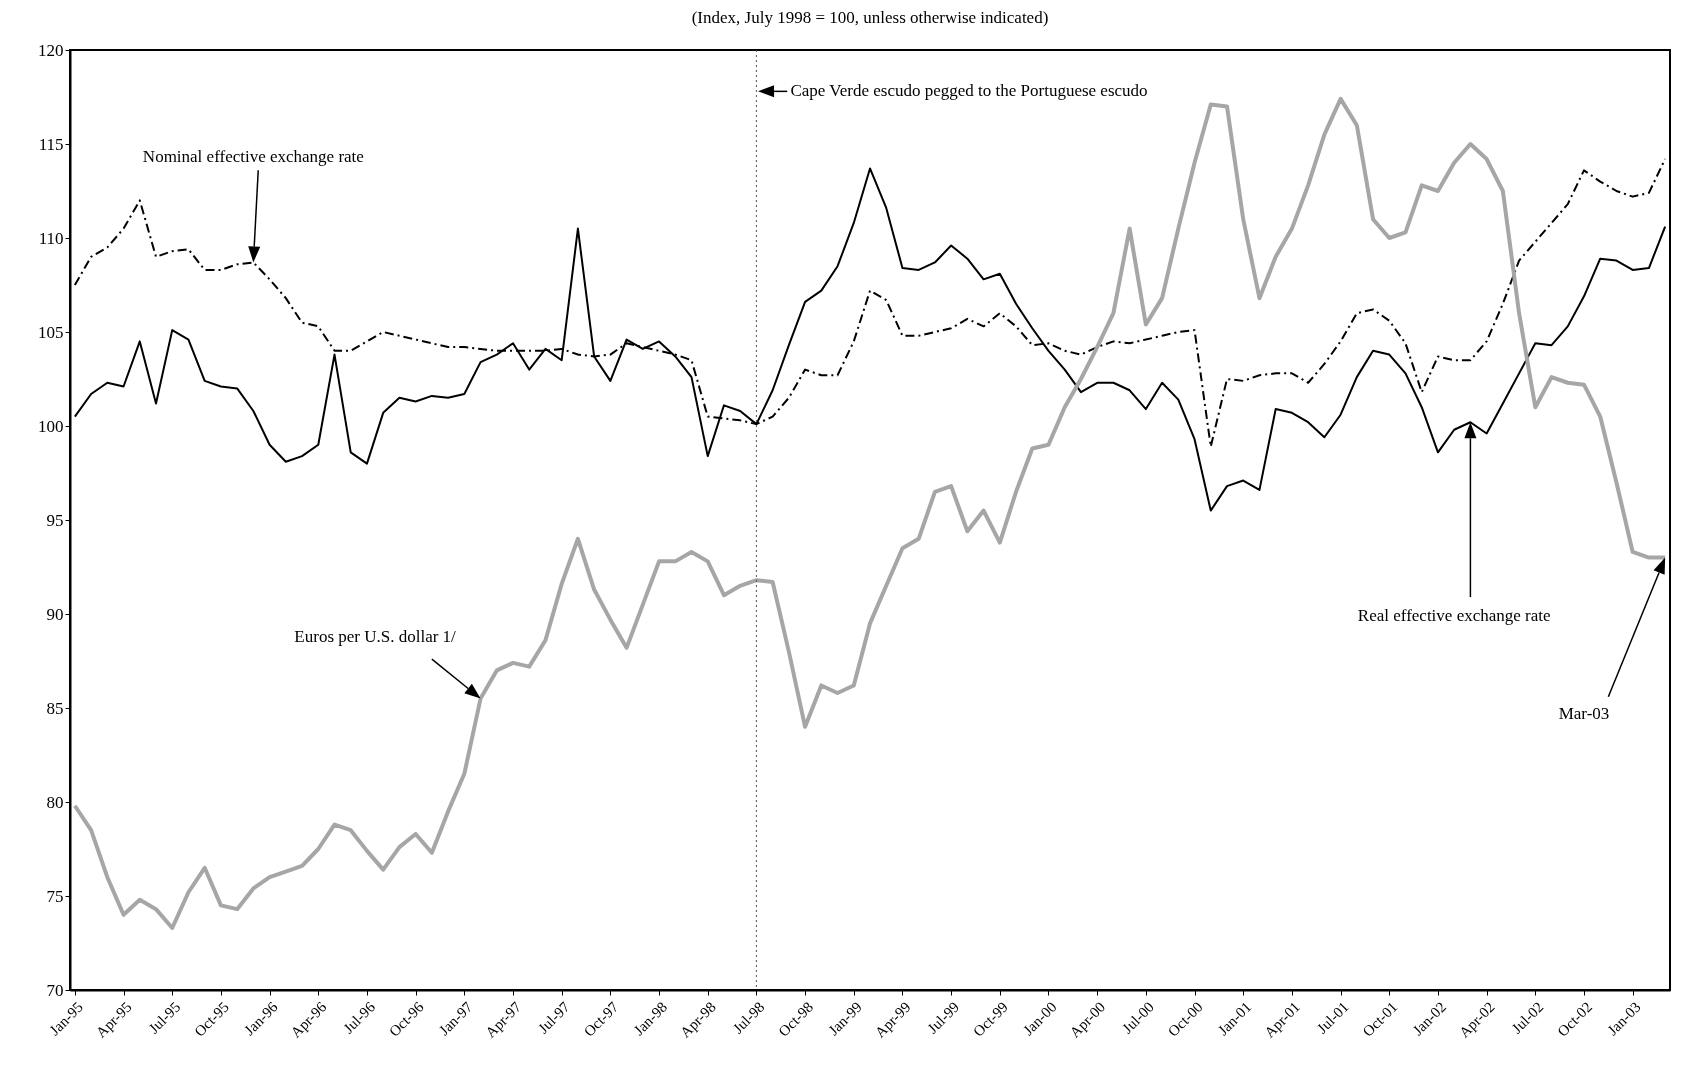 Image resolution: width=1682 pixels, height=1092 pixels. What do you see at coordinates (55, 520) in the screenshot?
I see `y-tick-label: 95` at bounding box center [55, 520].